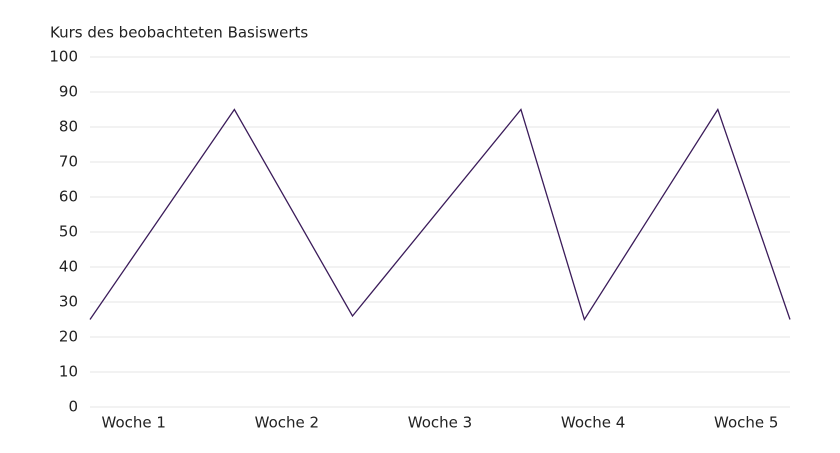 This screenshot has width=840, height=453. I want to click on y-tick-label: 60, so click(68, 197).